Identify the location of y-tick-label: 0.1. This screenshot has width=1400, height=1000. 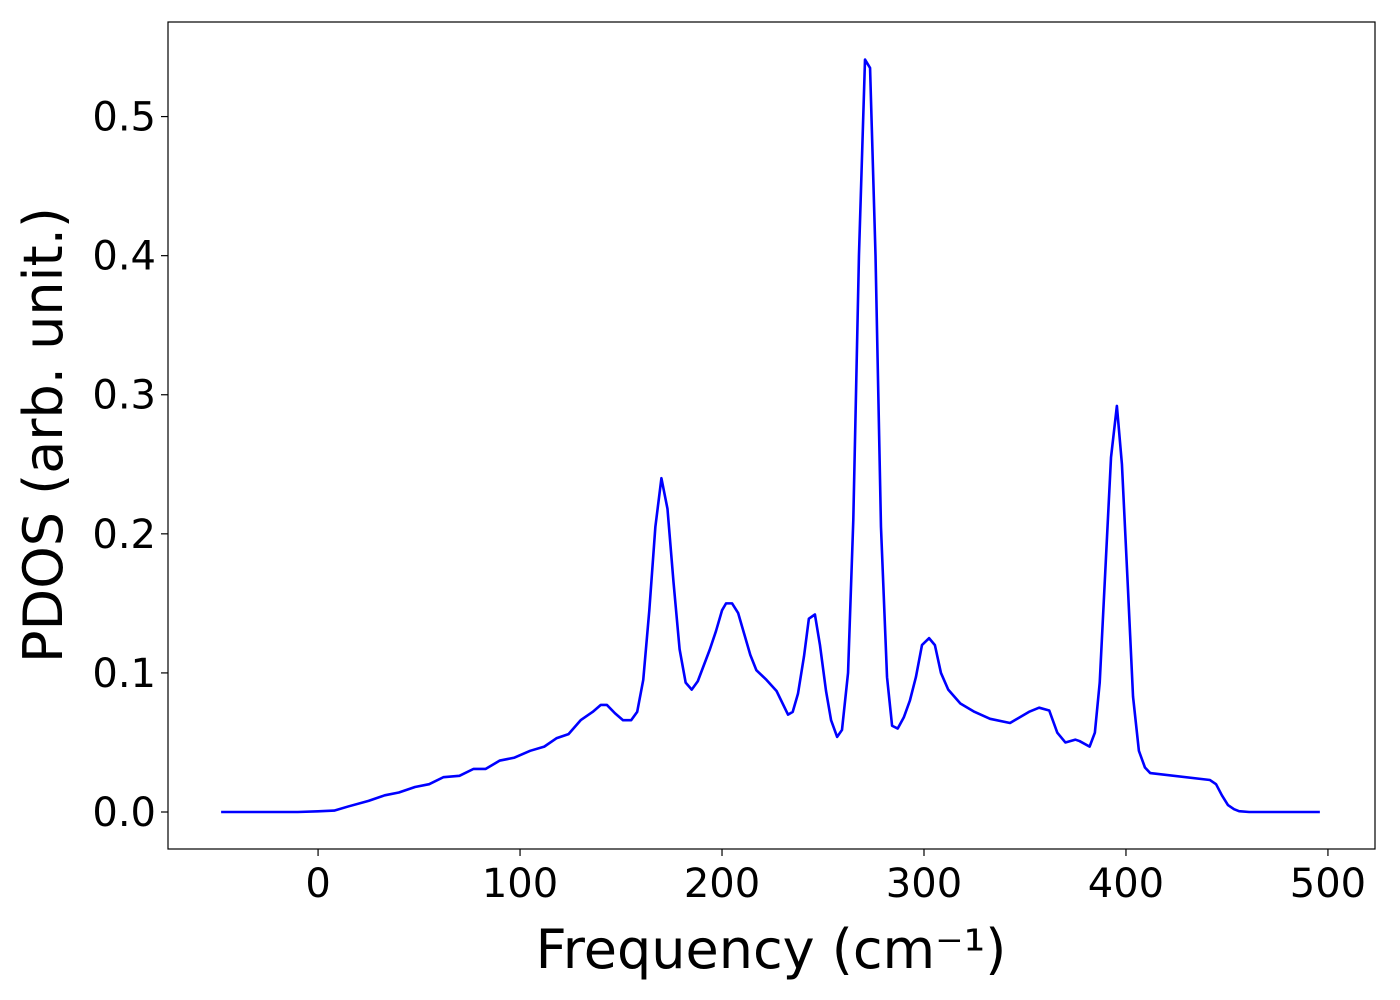
(124, 674).